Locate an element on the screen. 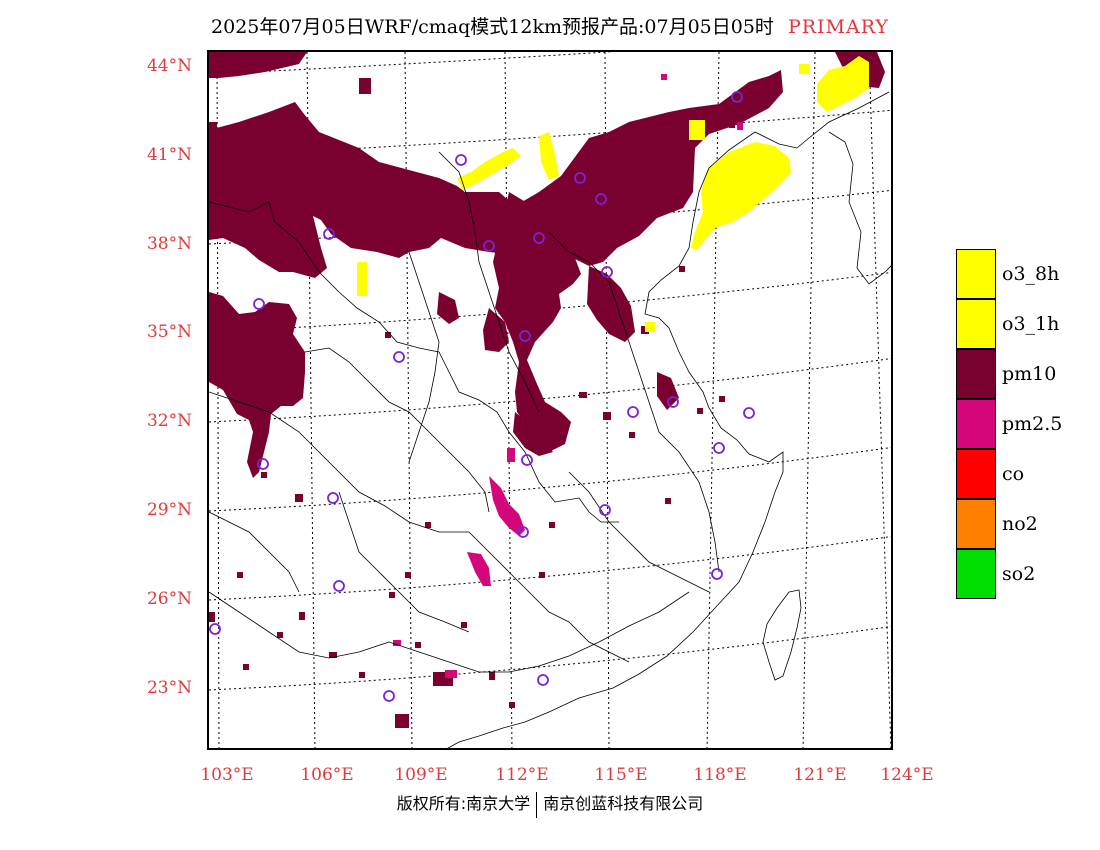  legend-item-o3-8h: o3_8h is located at coordinates (1026, 274).